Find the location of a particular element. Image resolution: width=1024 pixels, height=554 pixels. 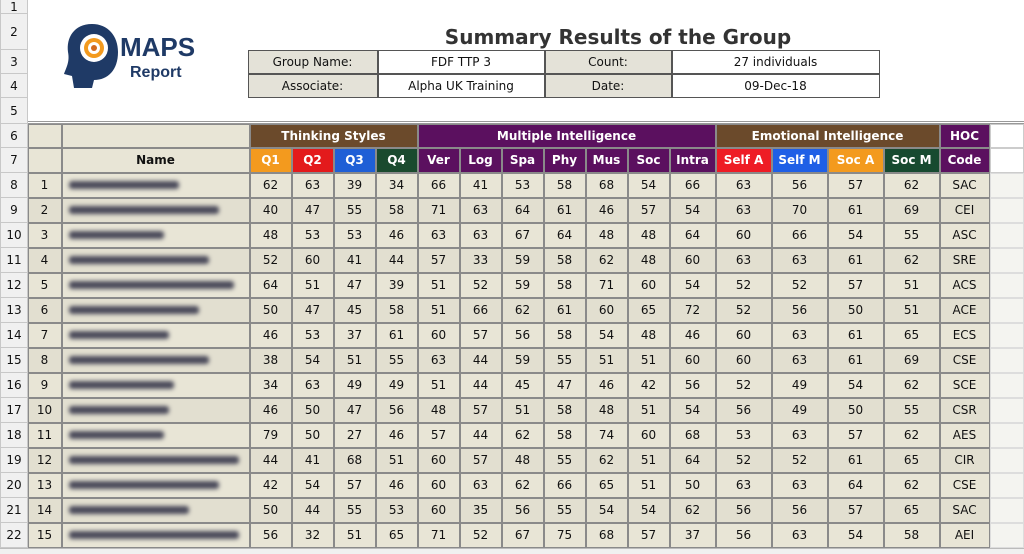

code-cell: SRE is located at coordinates (964, 260).